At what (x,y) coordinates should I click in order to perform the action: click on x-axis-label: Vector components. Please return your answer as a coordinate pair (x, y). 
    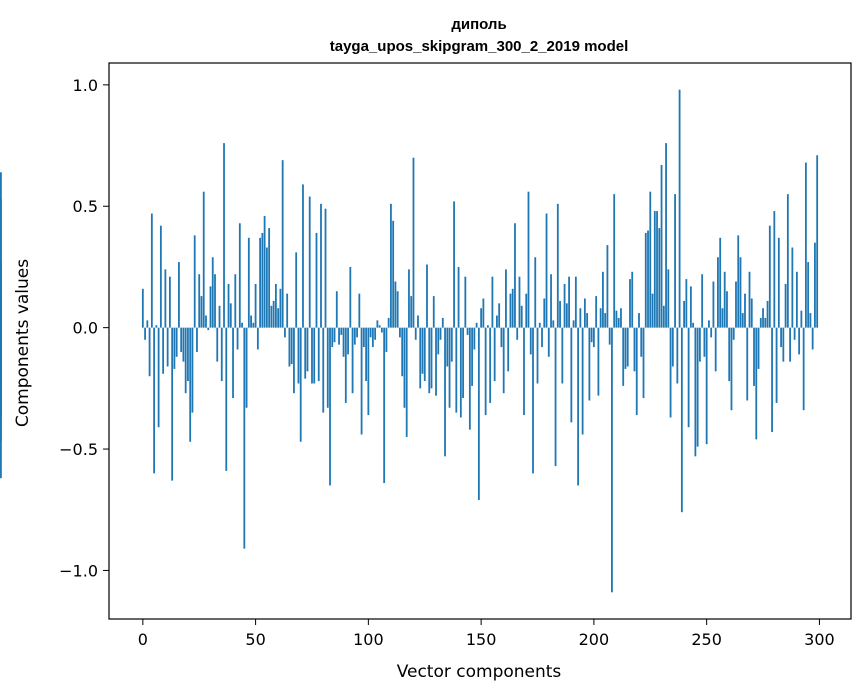
    Looking at the image, I should click on (479, 672).